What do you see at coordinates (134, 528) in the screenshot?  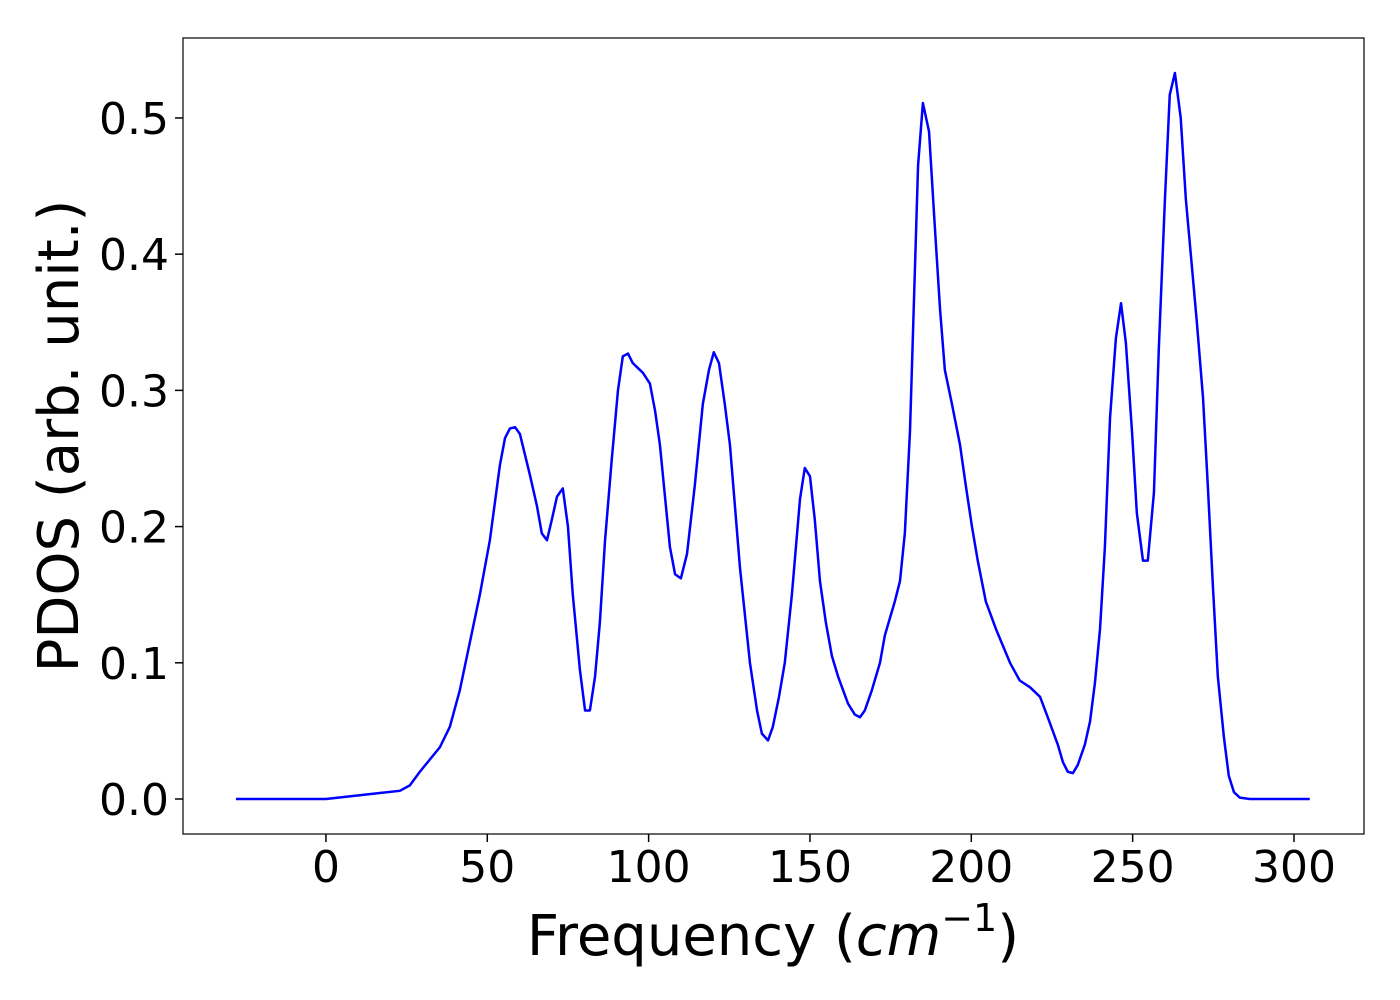 I see `y-tick-label: 0.2` at bounding box center [134, 528].